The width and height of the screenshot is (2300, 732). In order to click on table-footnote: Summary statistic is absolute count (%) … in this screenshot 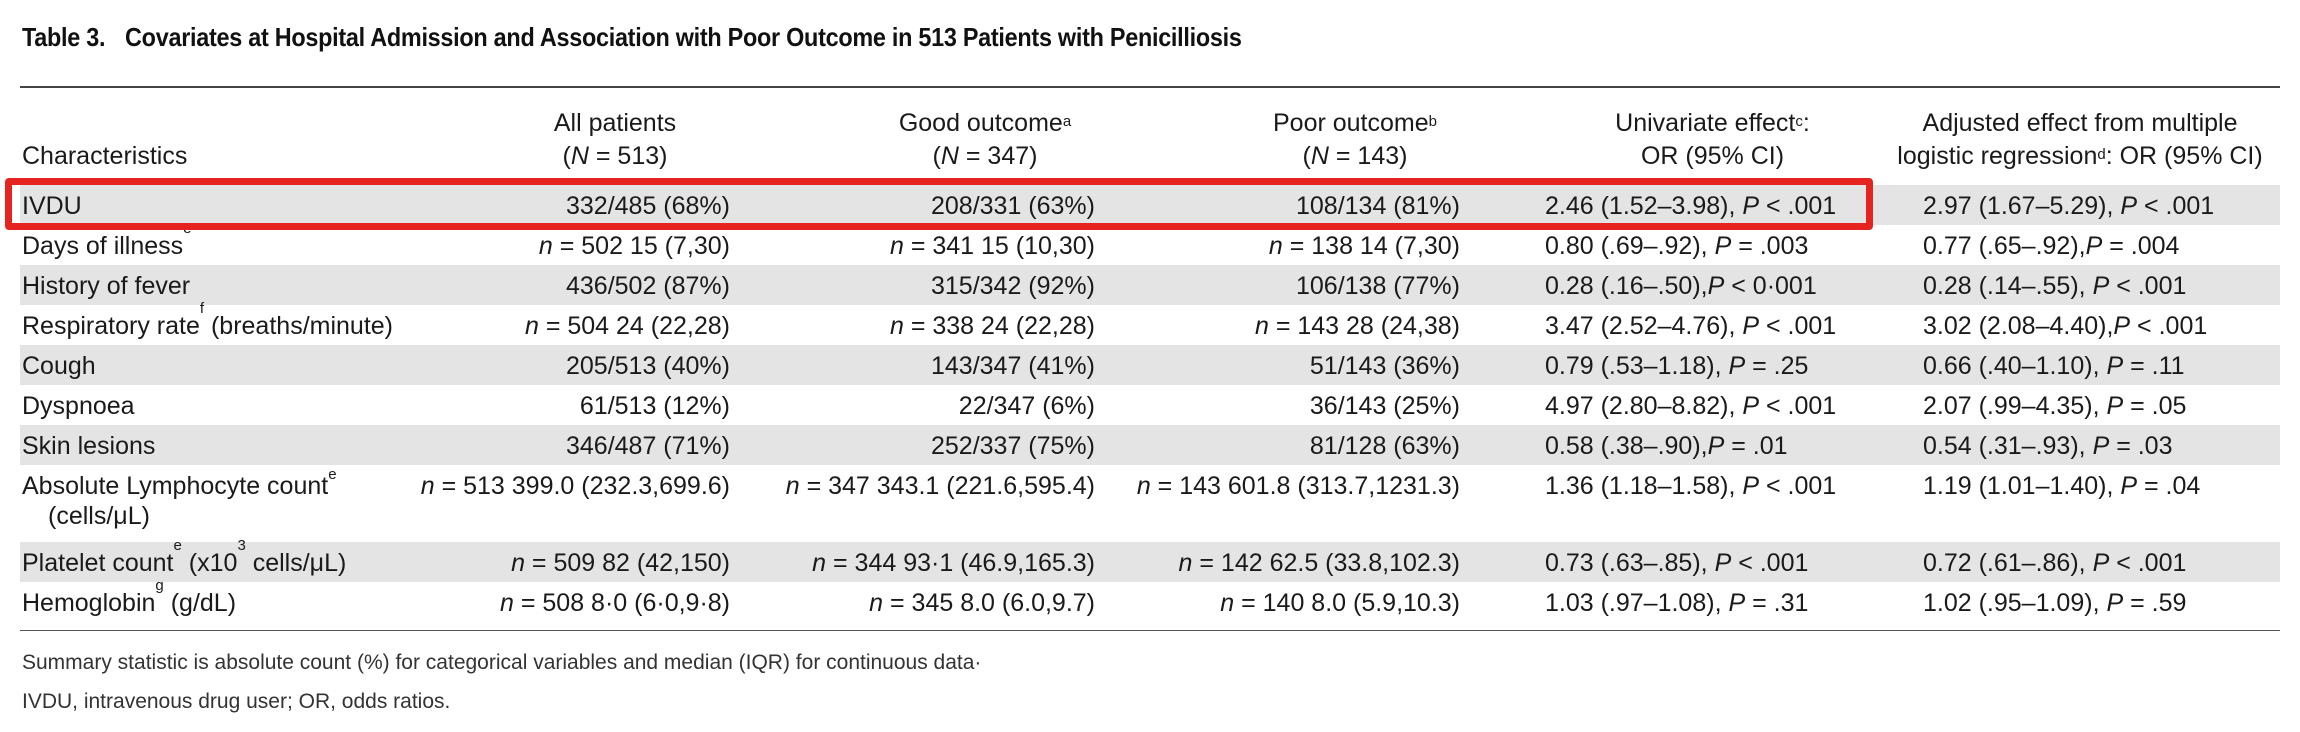, I will do `click(502, 662)`.